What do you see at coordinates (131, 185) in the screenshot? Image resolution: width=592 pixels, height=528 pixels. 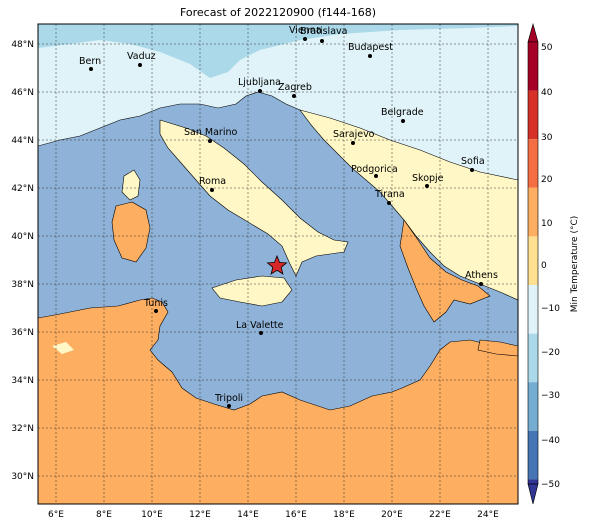 I see `corsica-land` at bounding box center [131, 185].